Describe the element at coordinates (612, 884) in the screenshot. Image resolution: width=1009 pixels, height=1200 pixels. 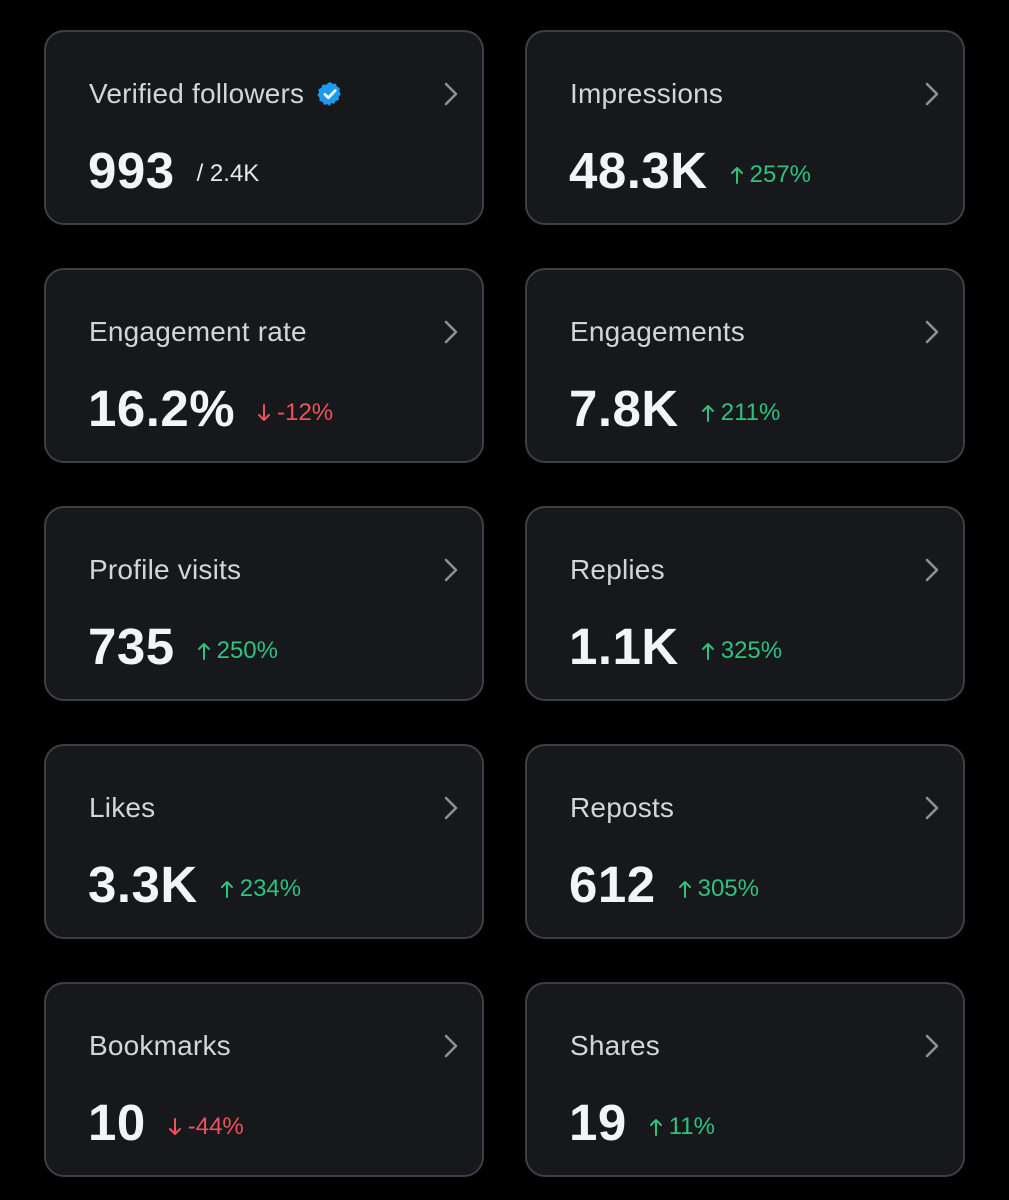
I see `metric-value: 612` at that location.